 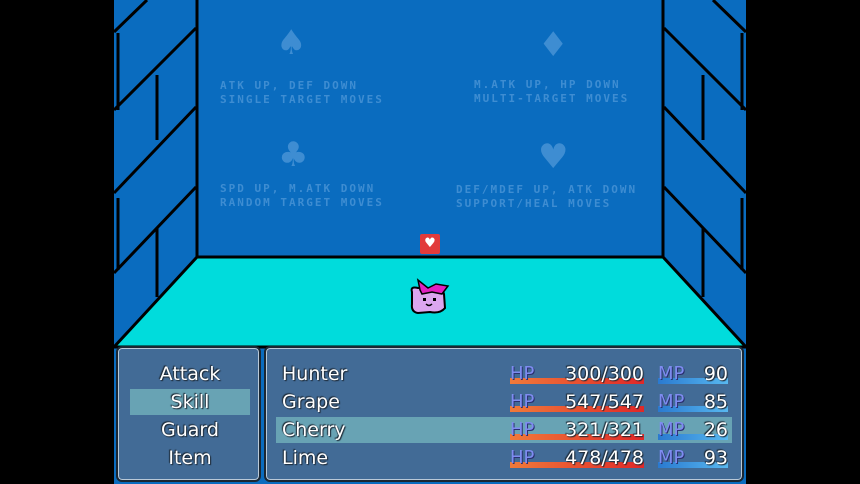 I want to click on mp-value: 90, so click(x=715, y=374).